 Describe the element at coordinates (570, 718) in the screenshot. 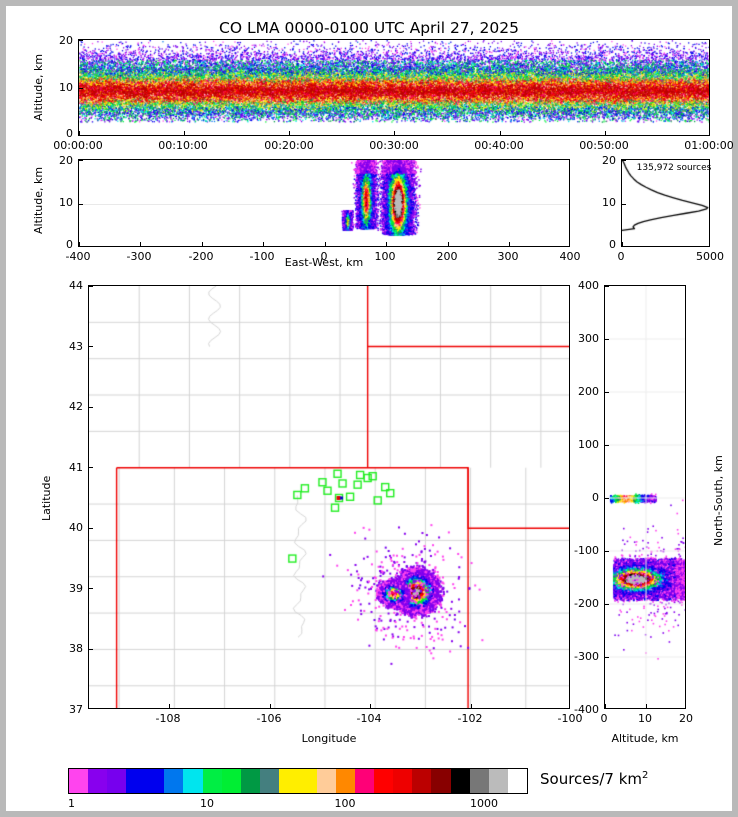

I see `p4-xtick-100: -100` at that location.